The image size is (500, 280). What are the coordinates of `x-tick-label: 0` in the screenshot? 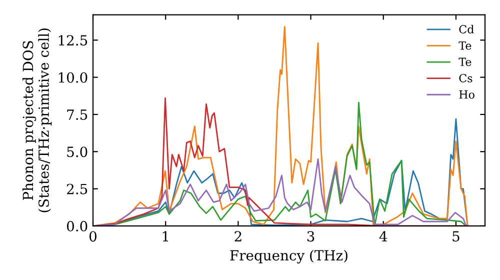 It's located at (92, 236).